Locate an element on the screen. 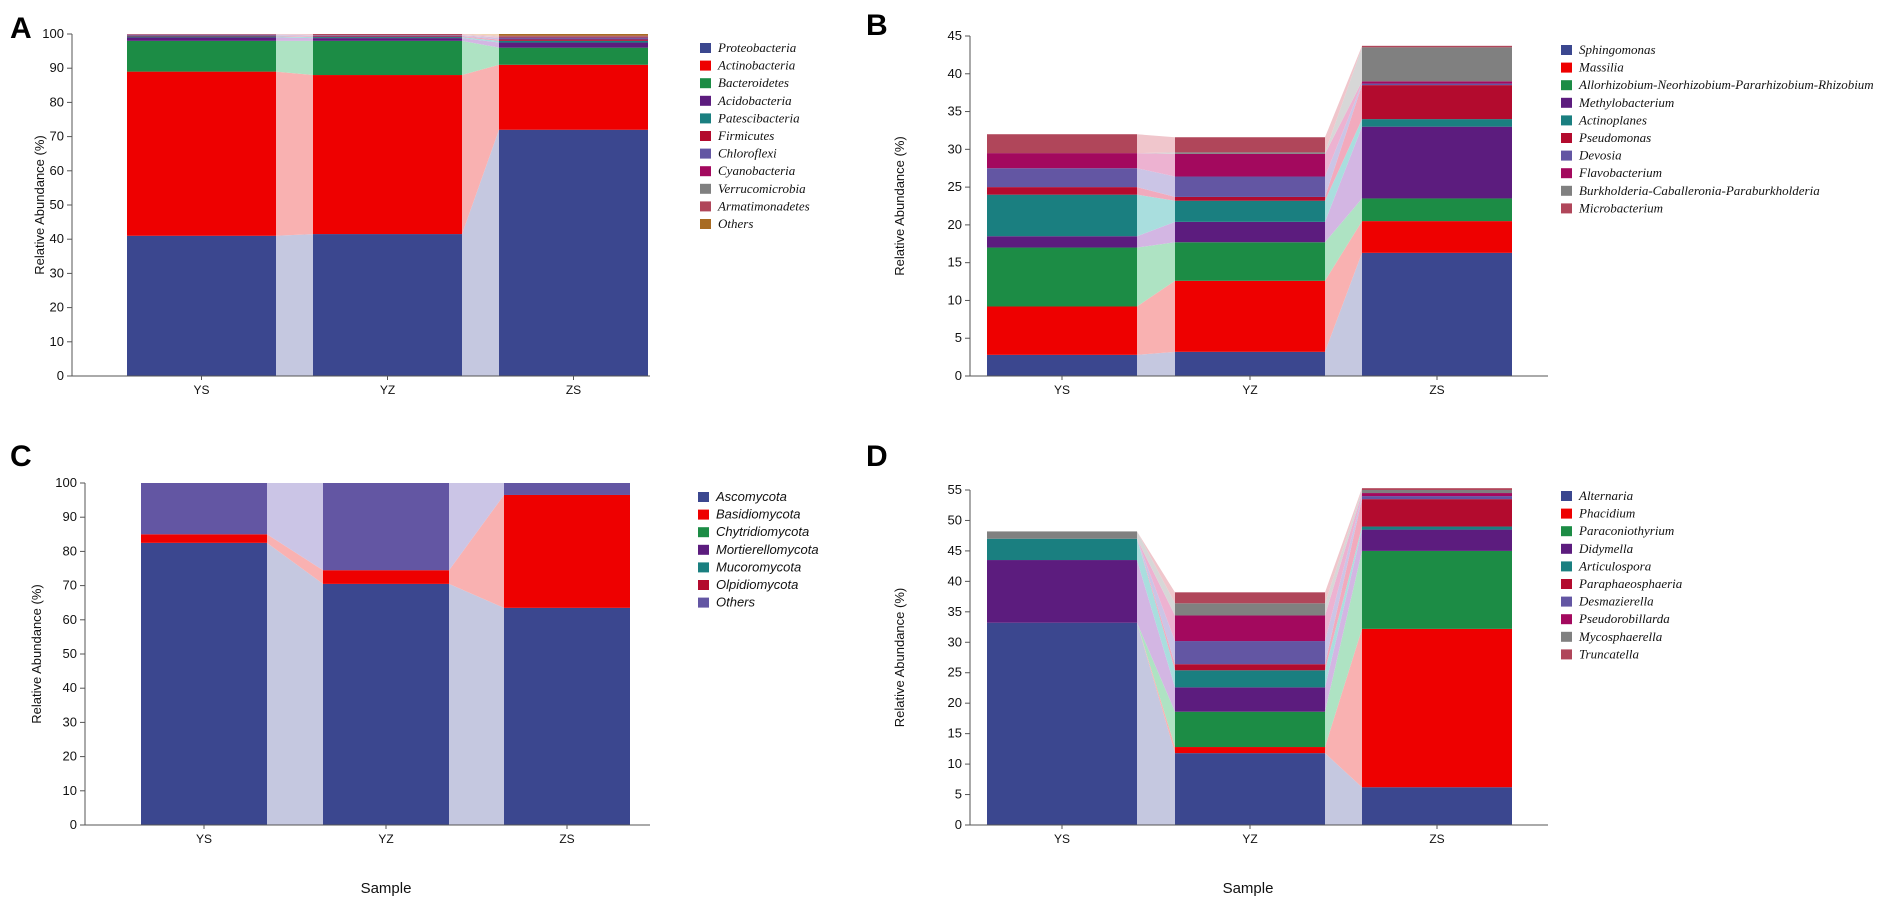  legend-label: Actinoplanes is located at coordinates (1612, 119).